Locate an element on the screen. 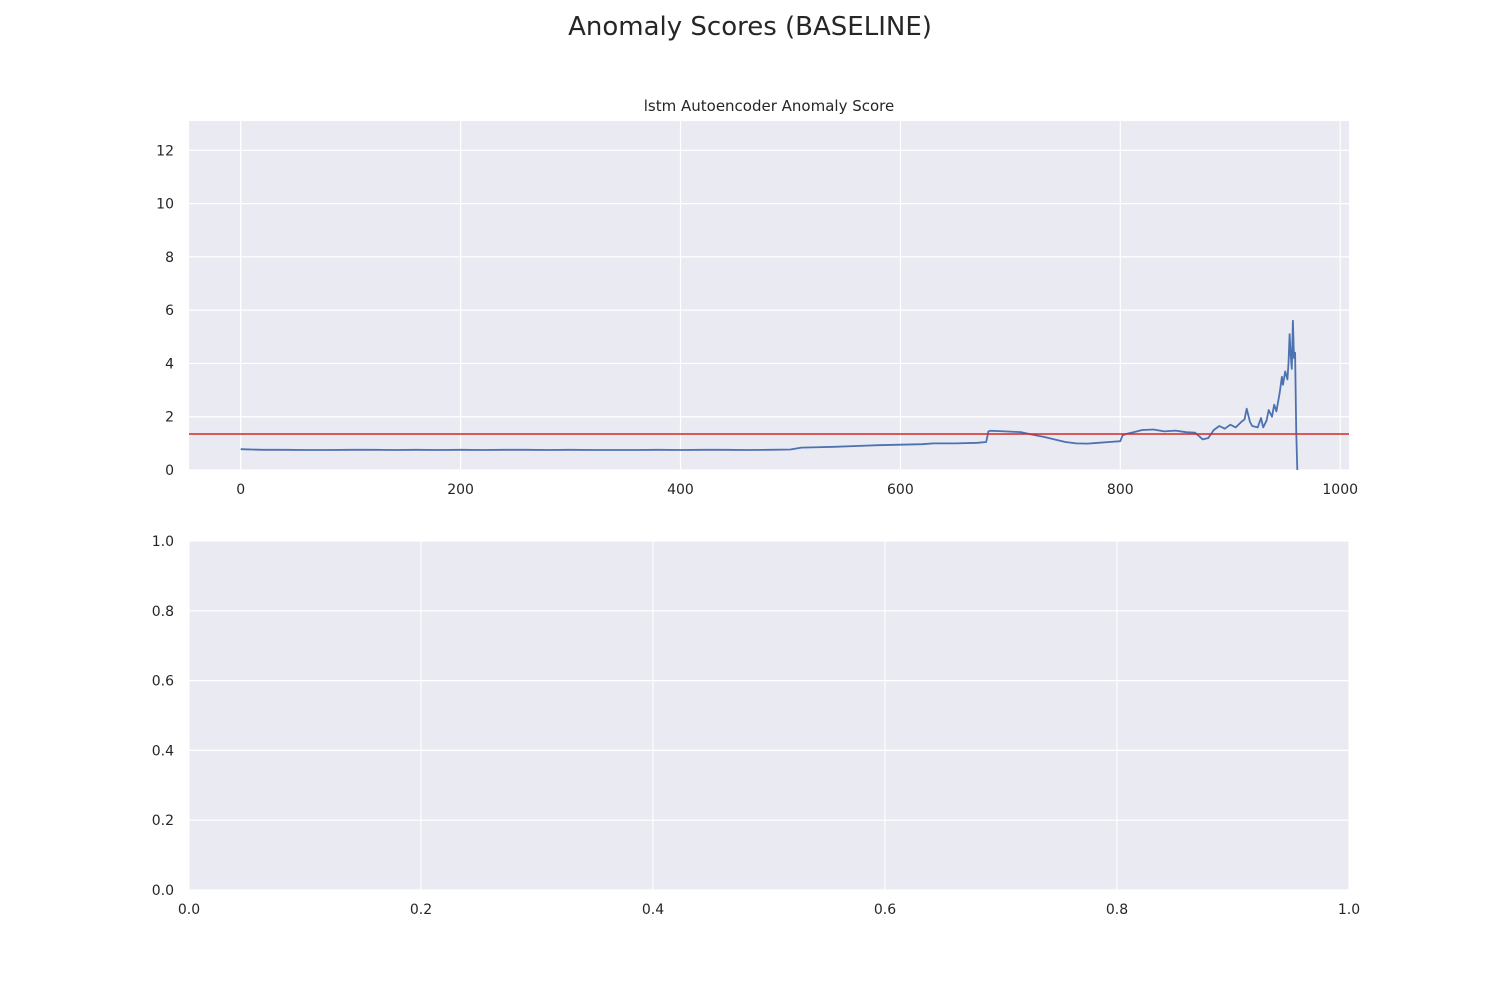  y-tick-label: 0.4 is located at coordinates (163, 751).